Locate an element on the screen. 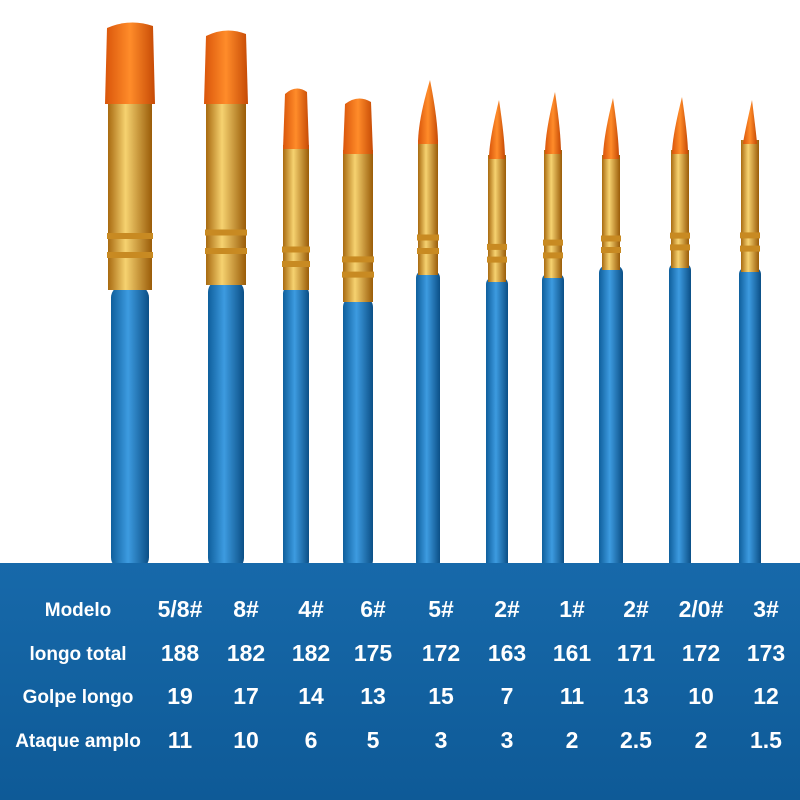 The height and width of the screenshot is (800, 800). cell-value: 5 is located at coordinates (373, 740).